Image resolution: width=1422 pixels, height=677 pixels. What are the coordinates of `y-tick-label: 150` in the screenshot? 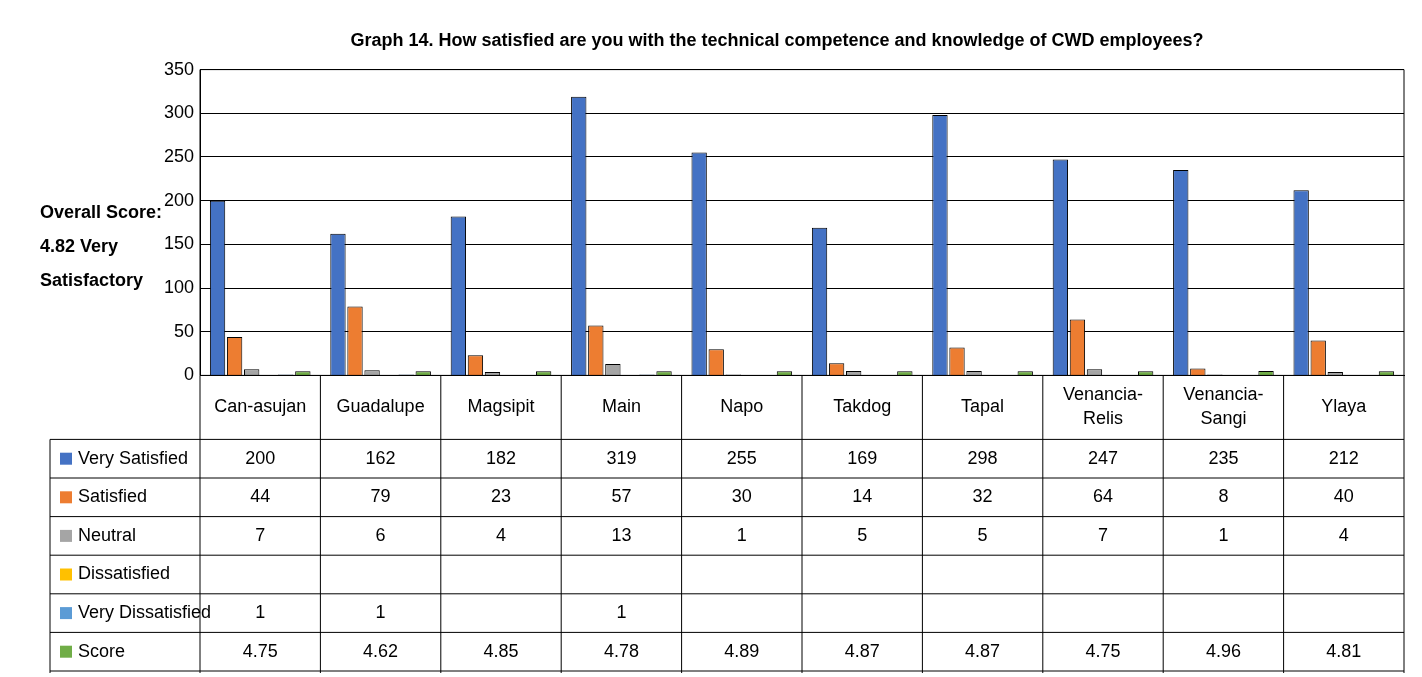 It's located at (178, 243).